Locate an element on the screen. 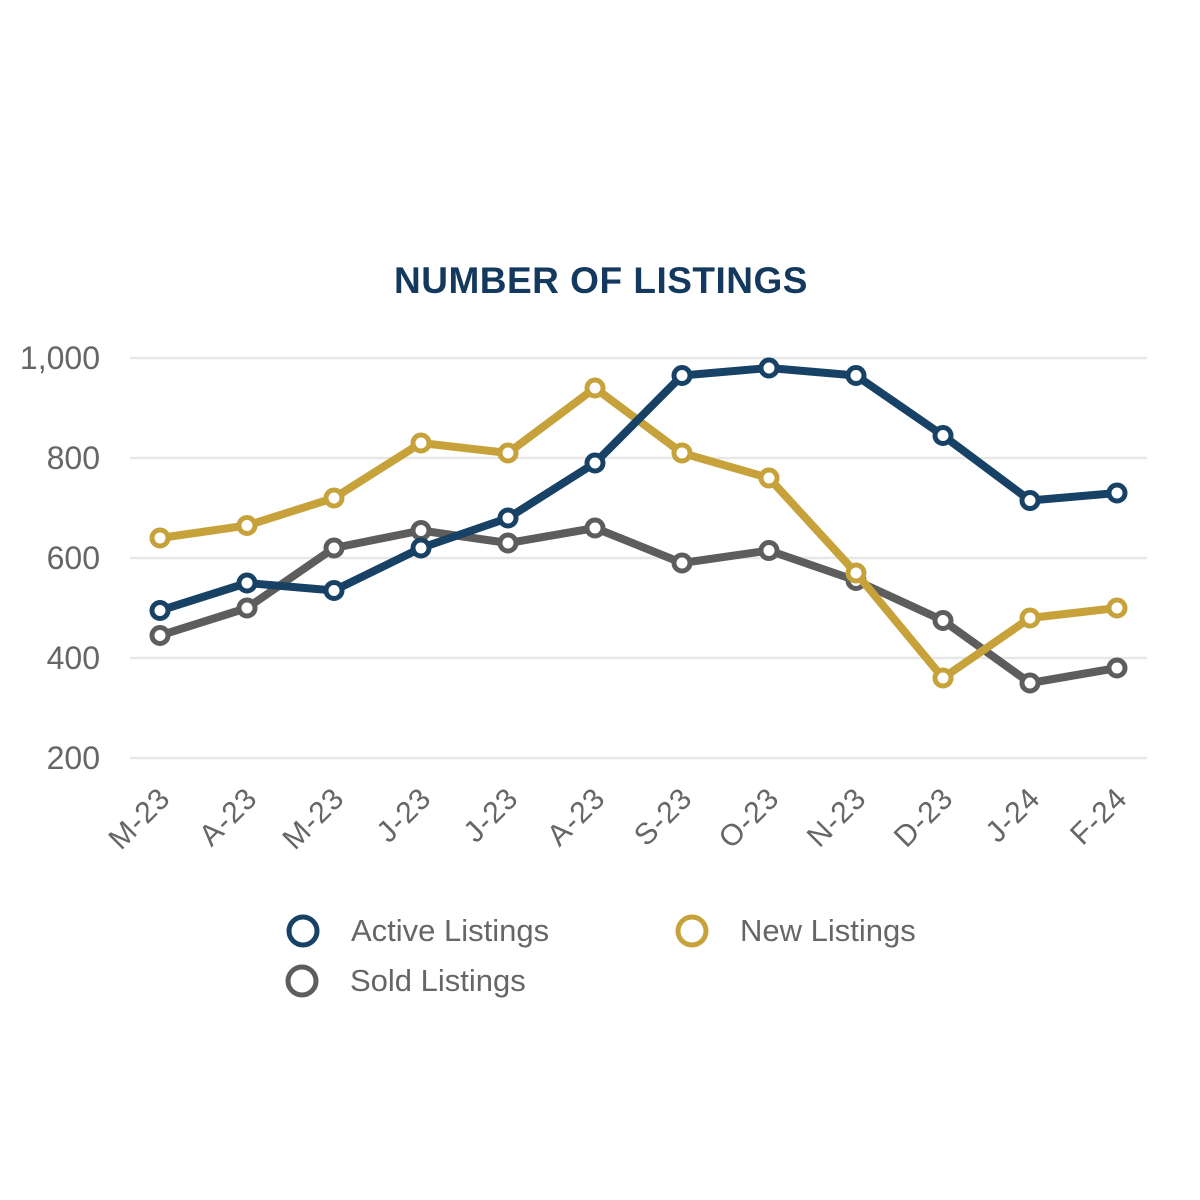 The width and height of the screenshot is (1200, 1200). svg-text: O-23 is located at coordinates (749, 818).